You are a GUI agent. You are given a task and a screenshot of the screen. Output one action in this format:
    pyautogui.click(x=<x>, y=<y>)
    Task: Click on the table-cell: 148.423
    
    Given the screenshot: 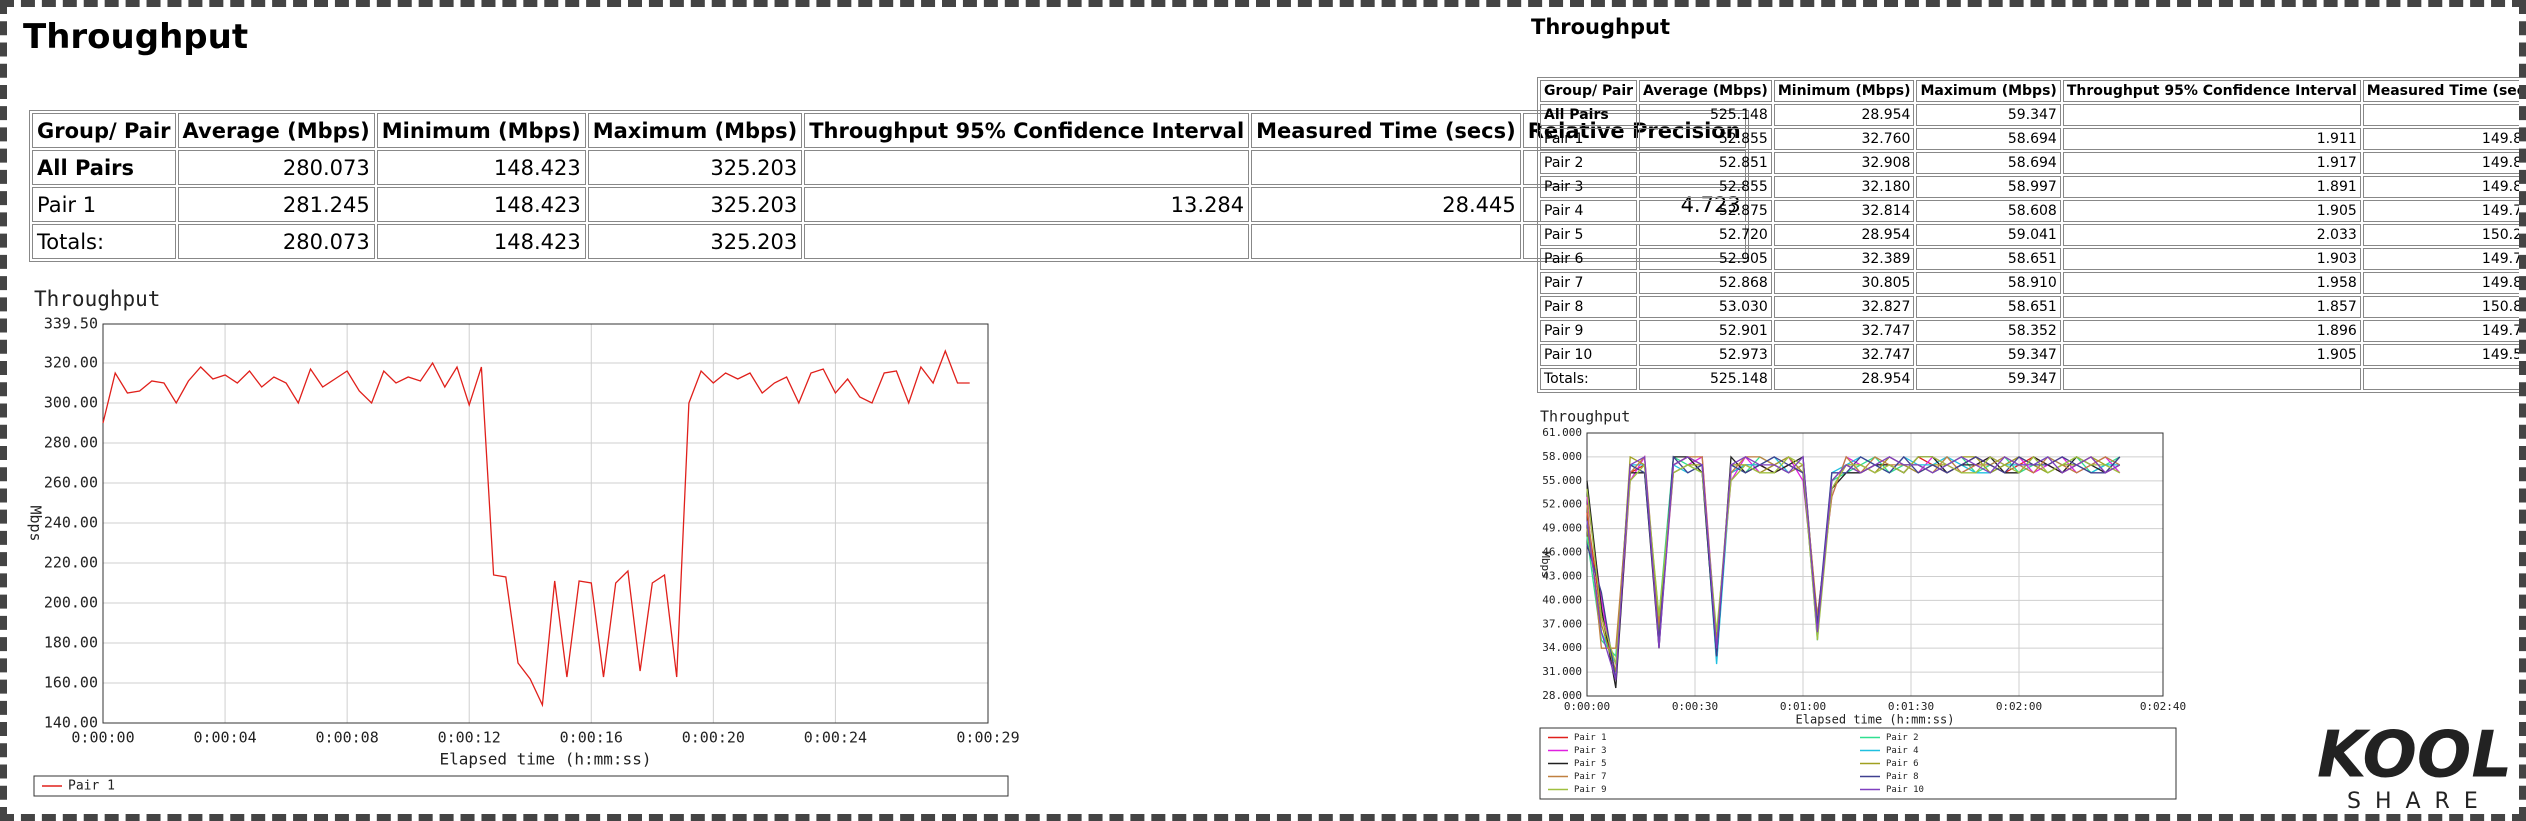 What is the action you would take?
    pyautogui.click(x=481, y=167)
    